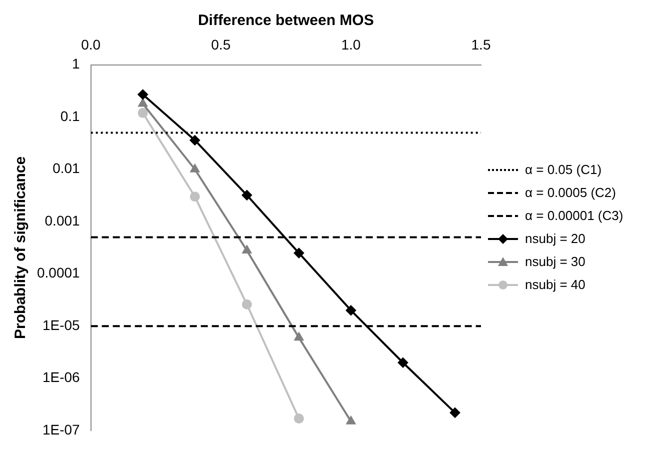 The width and height of the screenshot is (659, 450). What do you see at coordinates (66, 168) in the screenshot?
I see `y-tick-label: 0.01` at bounding box center [66, 168].